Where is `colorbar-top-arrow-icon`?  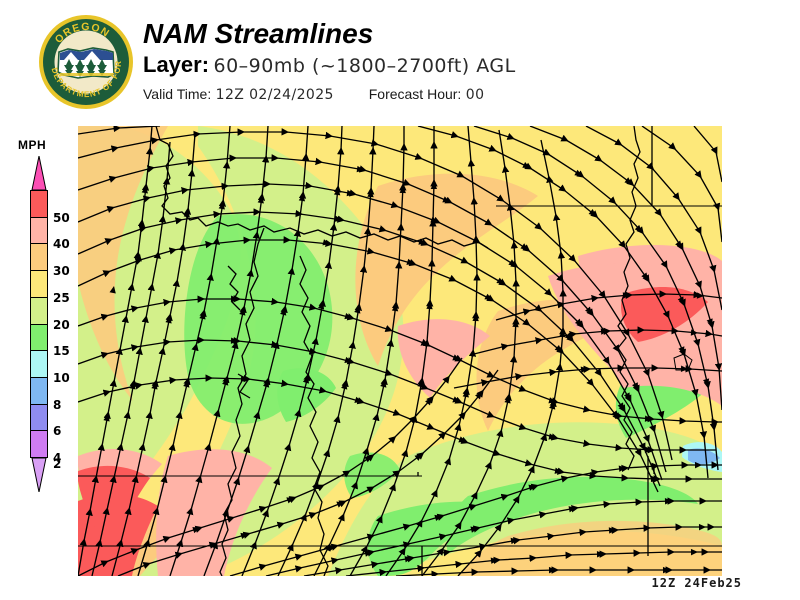
colorbar-top-arrow-icon is located at coordinates (39, 173).